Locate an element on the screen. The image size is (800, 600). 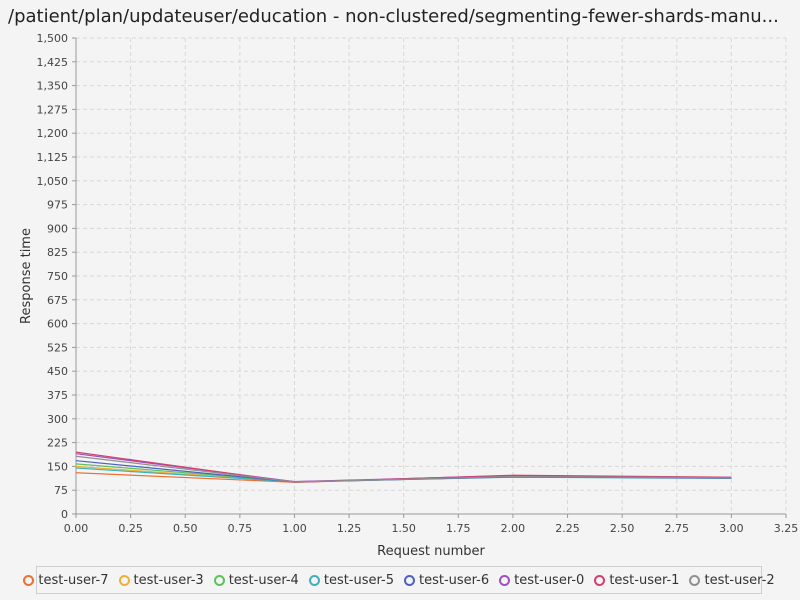
x-tick-label: 3.25 is located at coordinates (786, 528).